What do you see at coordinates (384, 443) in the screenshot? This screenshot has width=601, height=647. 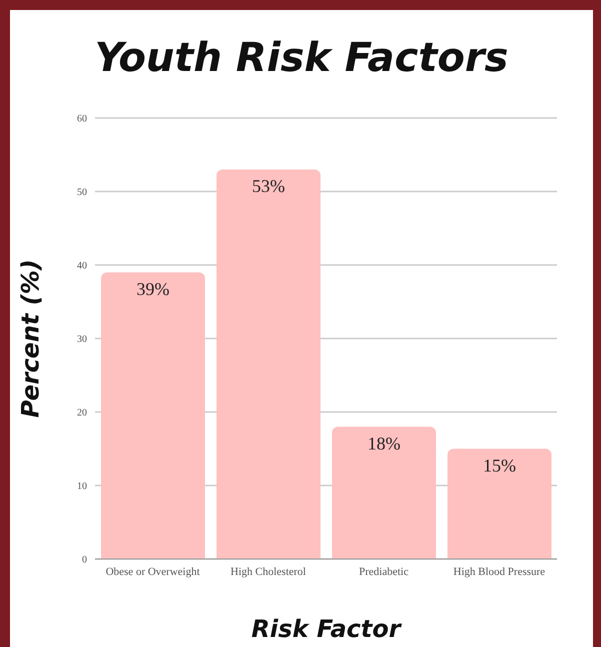 I see `data-label: 18%` at bounding box center [384, 443].